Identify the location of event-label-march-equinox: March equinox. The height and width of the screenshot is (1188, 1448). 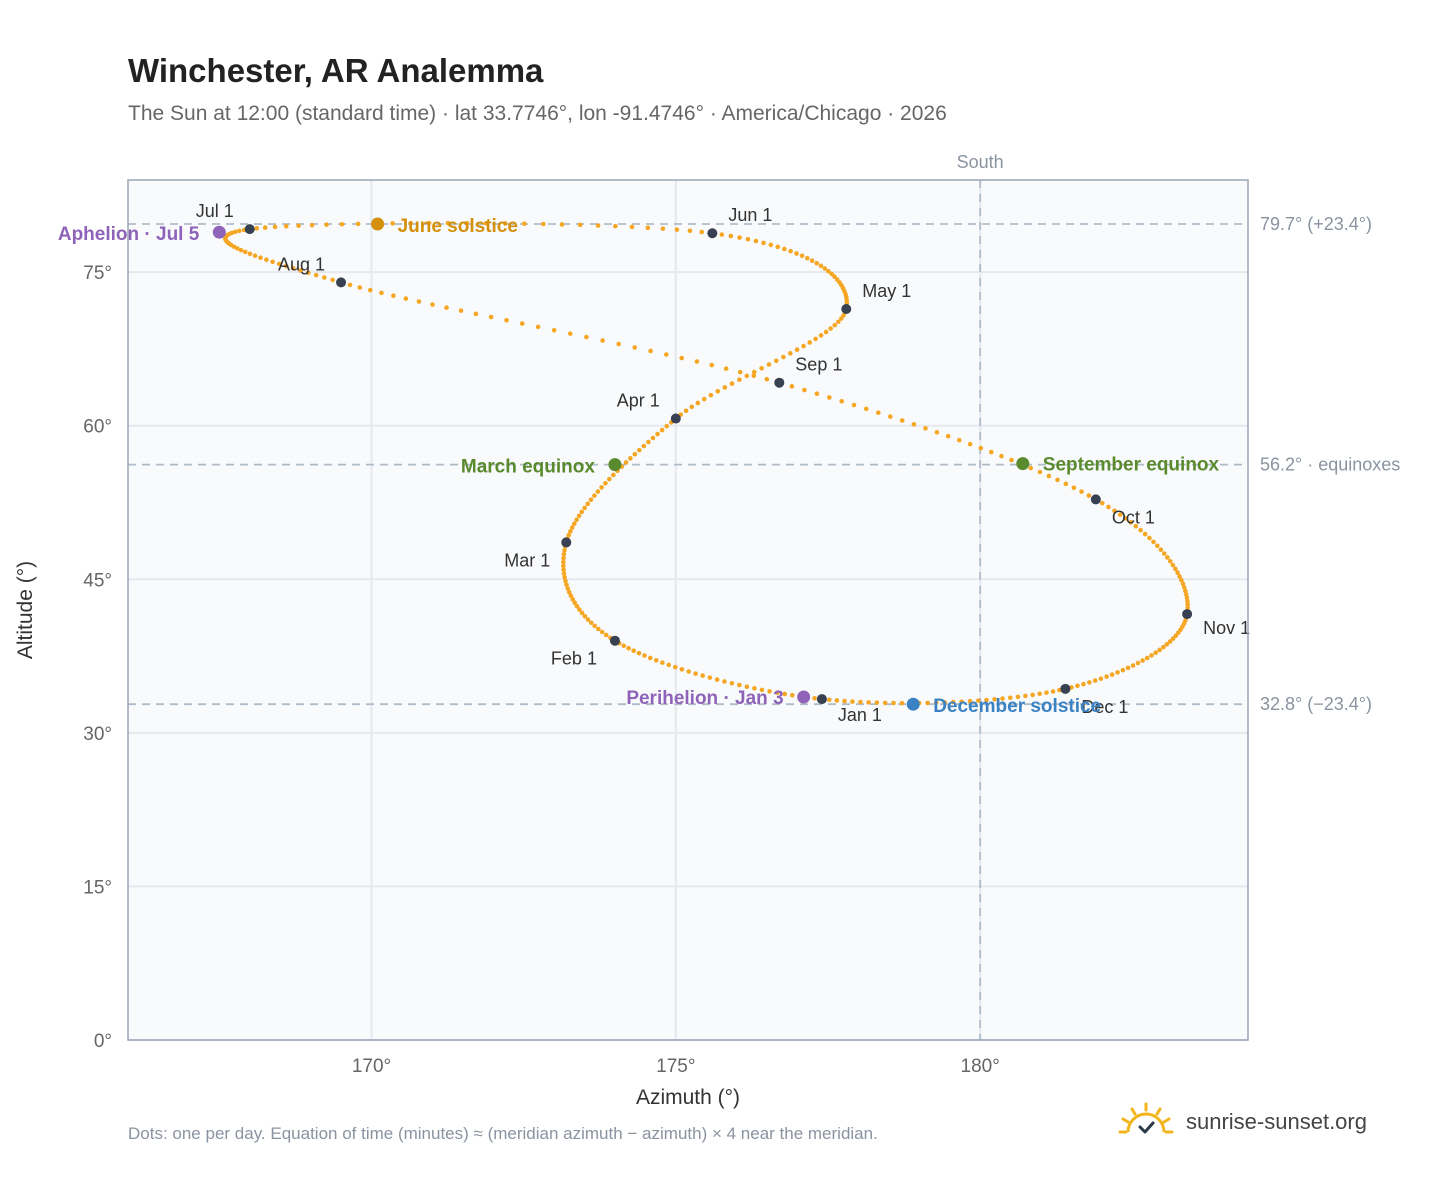
(528, 467).